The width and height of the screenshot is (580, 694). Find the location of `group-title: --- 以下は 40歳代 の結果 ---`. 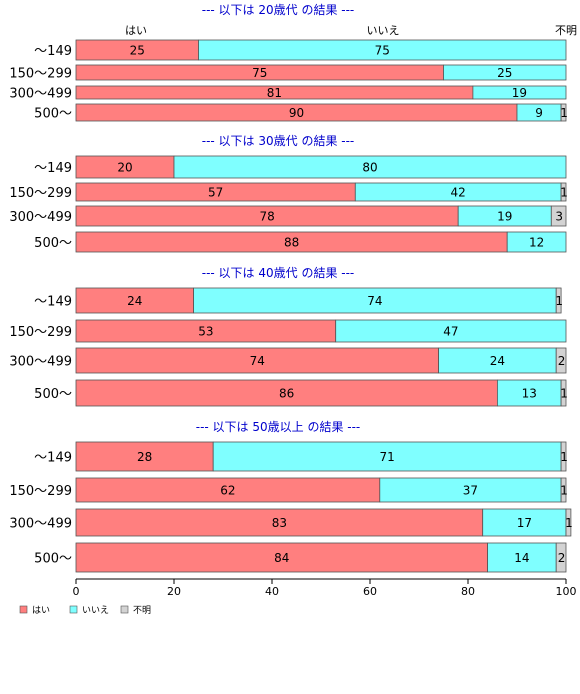

group-title: --- 以下は 40歳代 の結果 --- is located at coordinates (278, 273).